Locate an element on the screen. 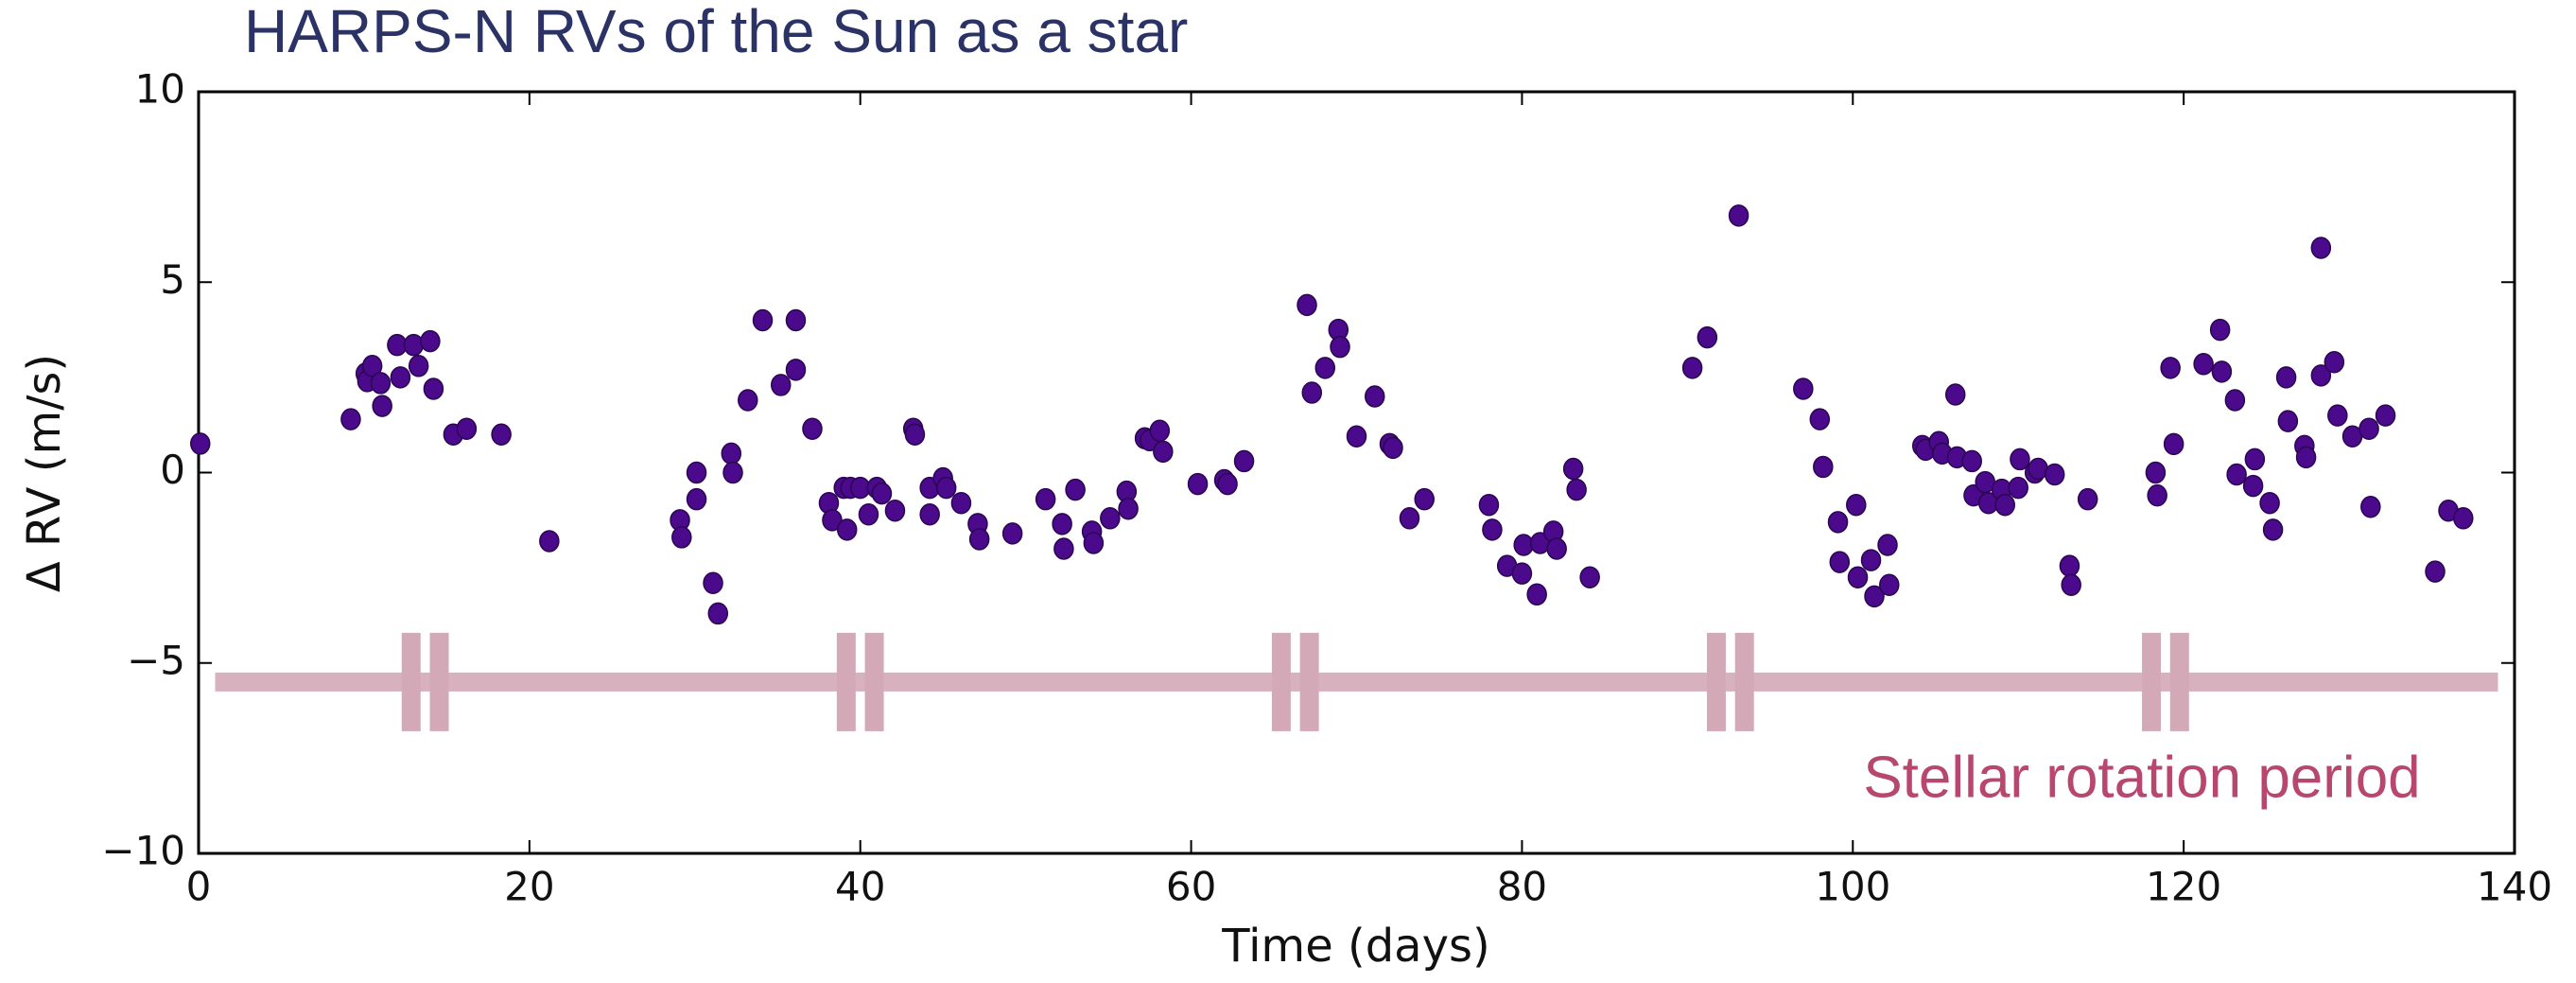 The height and width of the screenshot is (983, 2576). annotation: Stellar rotation period is located at coordinates (2141, 777).